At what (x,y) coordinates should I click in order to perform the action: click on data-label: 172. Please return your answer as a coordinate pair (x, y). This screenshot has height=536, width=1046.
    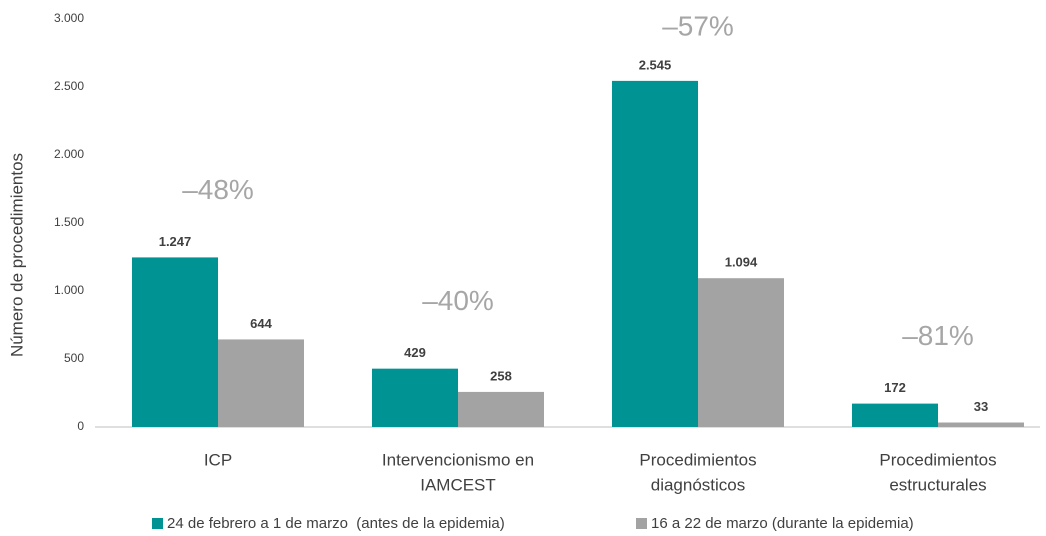
    Looking at the image, I should click on (895, 387).